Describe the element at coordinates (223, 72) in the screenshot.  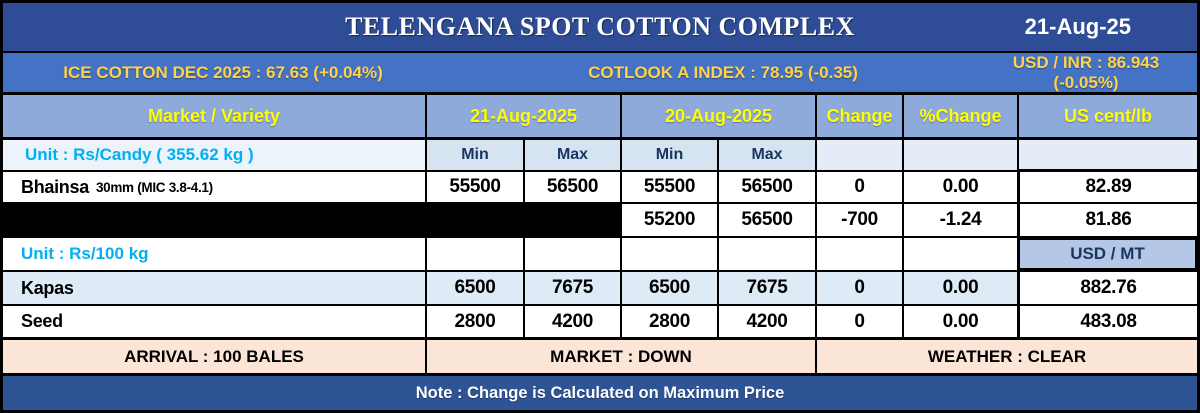
I see `ticker-ice-cotton: ICE COTTON DEC 2025 : 67.63 (+0.04%)` at that location.